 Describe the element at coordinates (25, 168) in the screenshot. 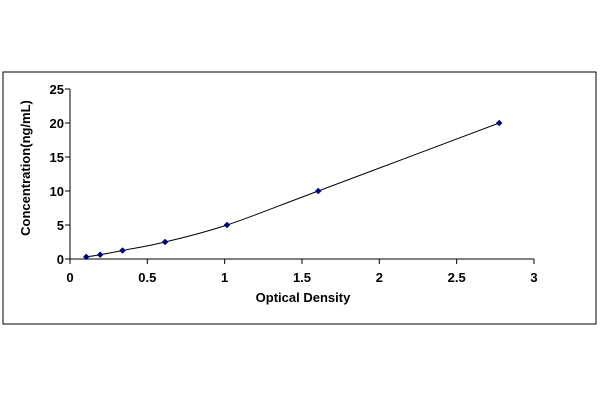

I see `y-axis-title: Concentration(ng/mL)` at that location.